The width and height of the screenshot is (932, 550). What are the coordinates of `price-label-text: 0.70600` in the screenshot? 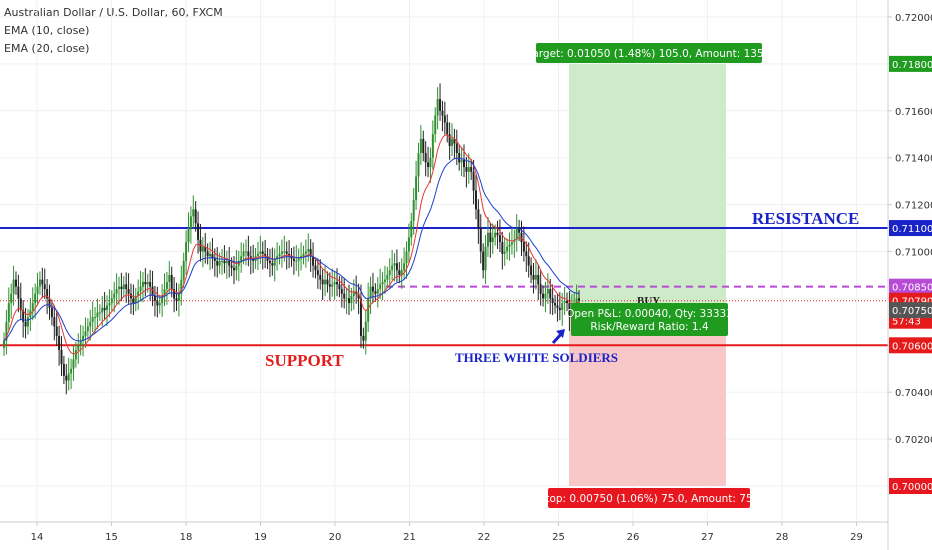 It's located at (912, 346).